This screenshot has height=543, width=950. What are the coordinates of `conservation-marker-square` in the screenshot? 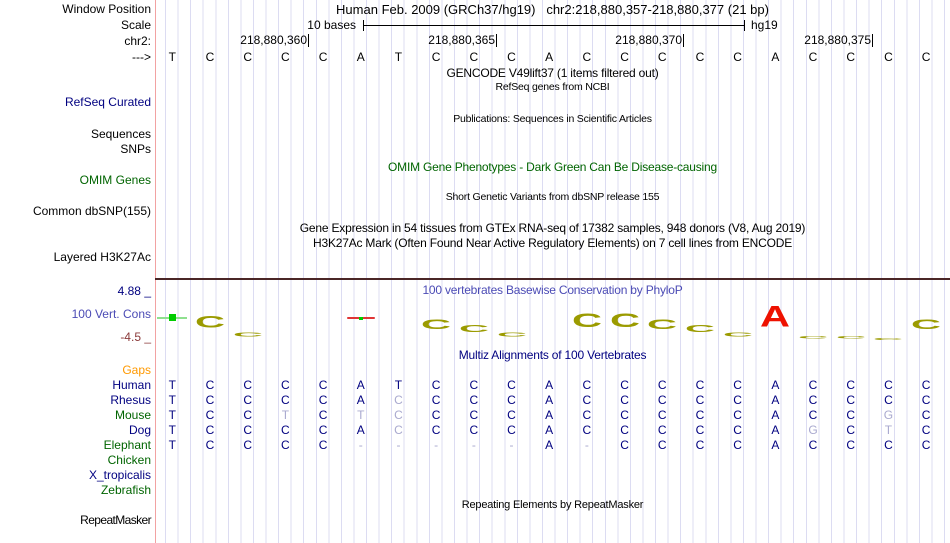 It's located at (172, 317).